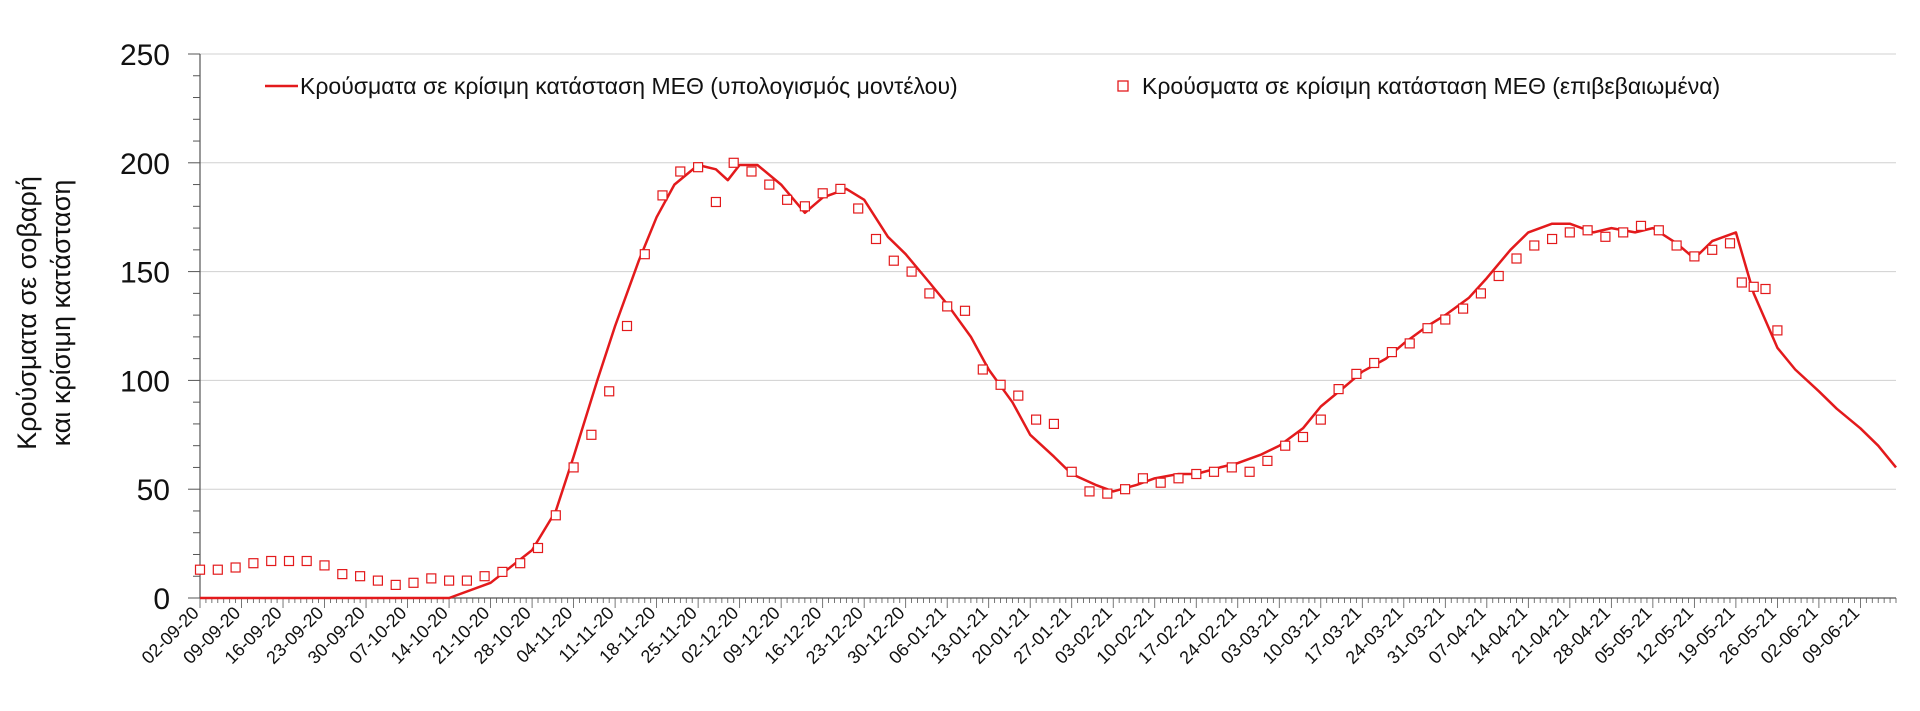 This screenshot has width=1920, height=711. I want to click on y-axis-label-line1: Κρούσματα σε σοβαρή, so click(27, 313).